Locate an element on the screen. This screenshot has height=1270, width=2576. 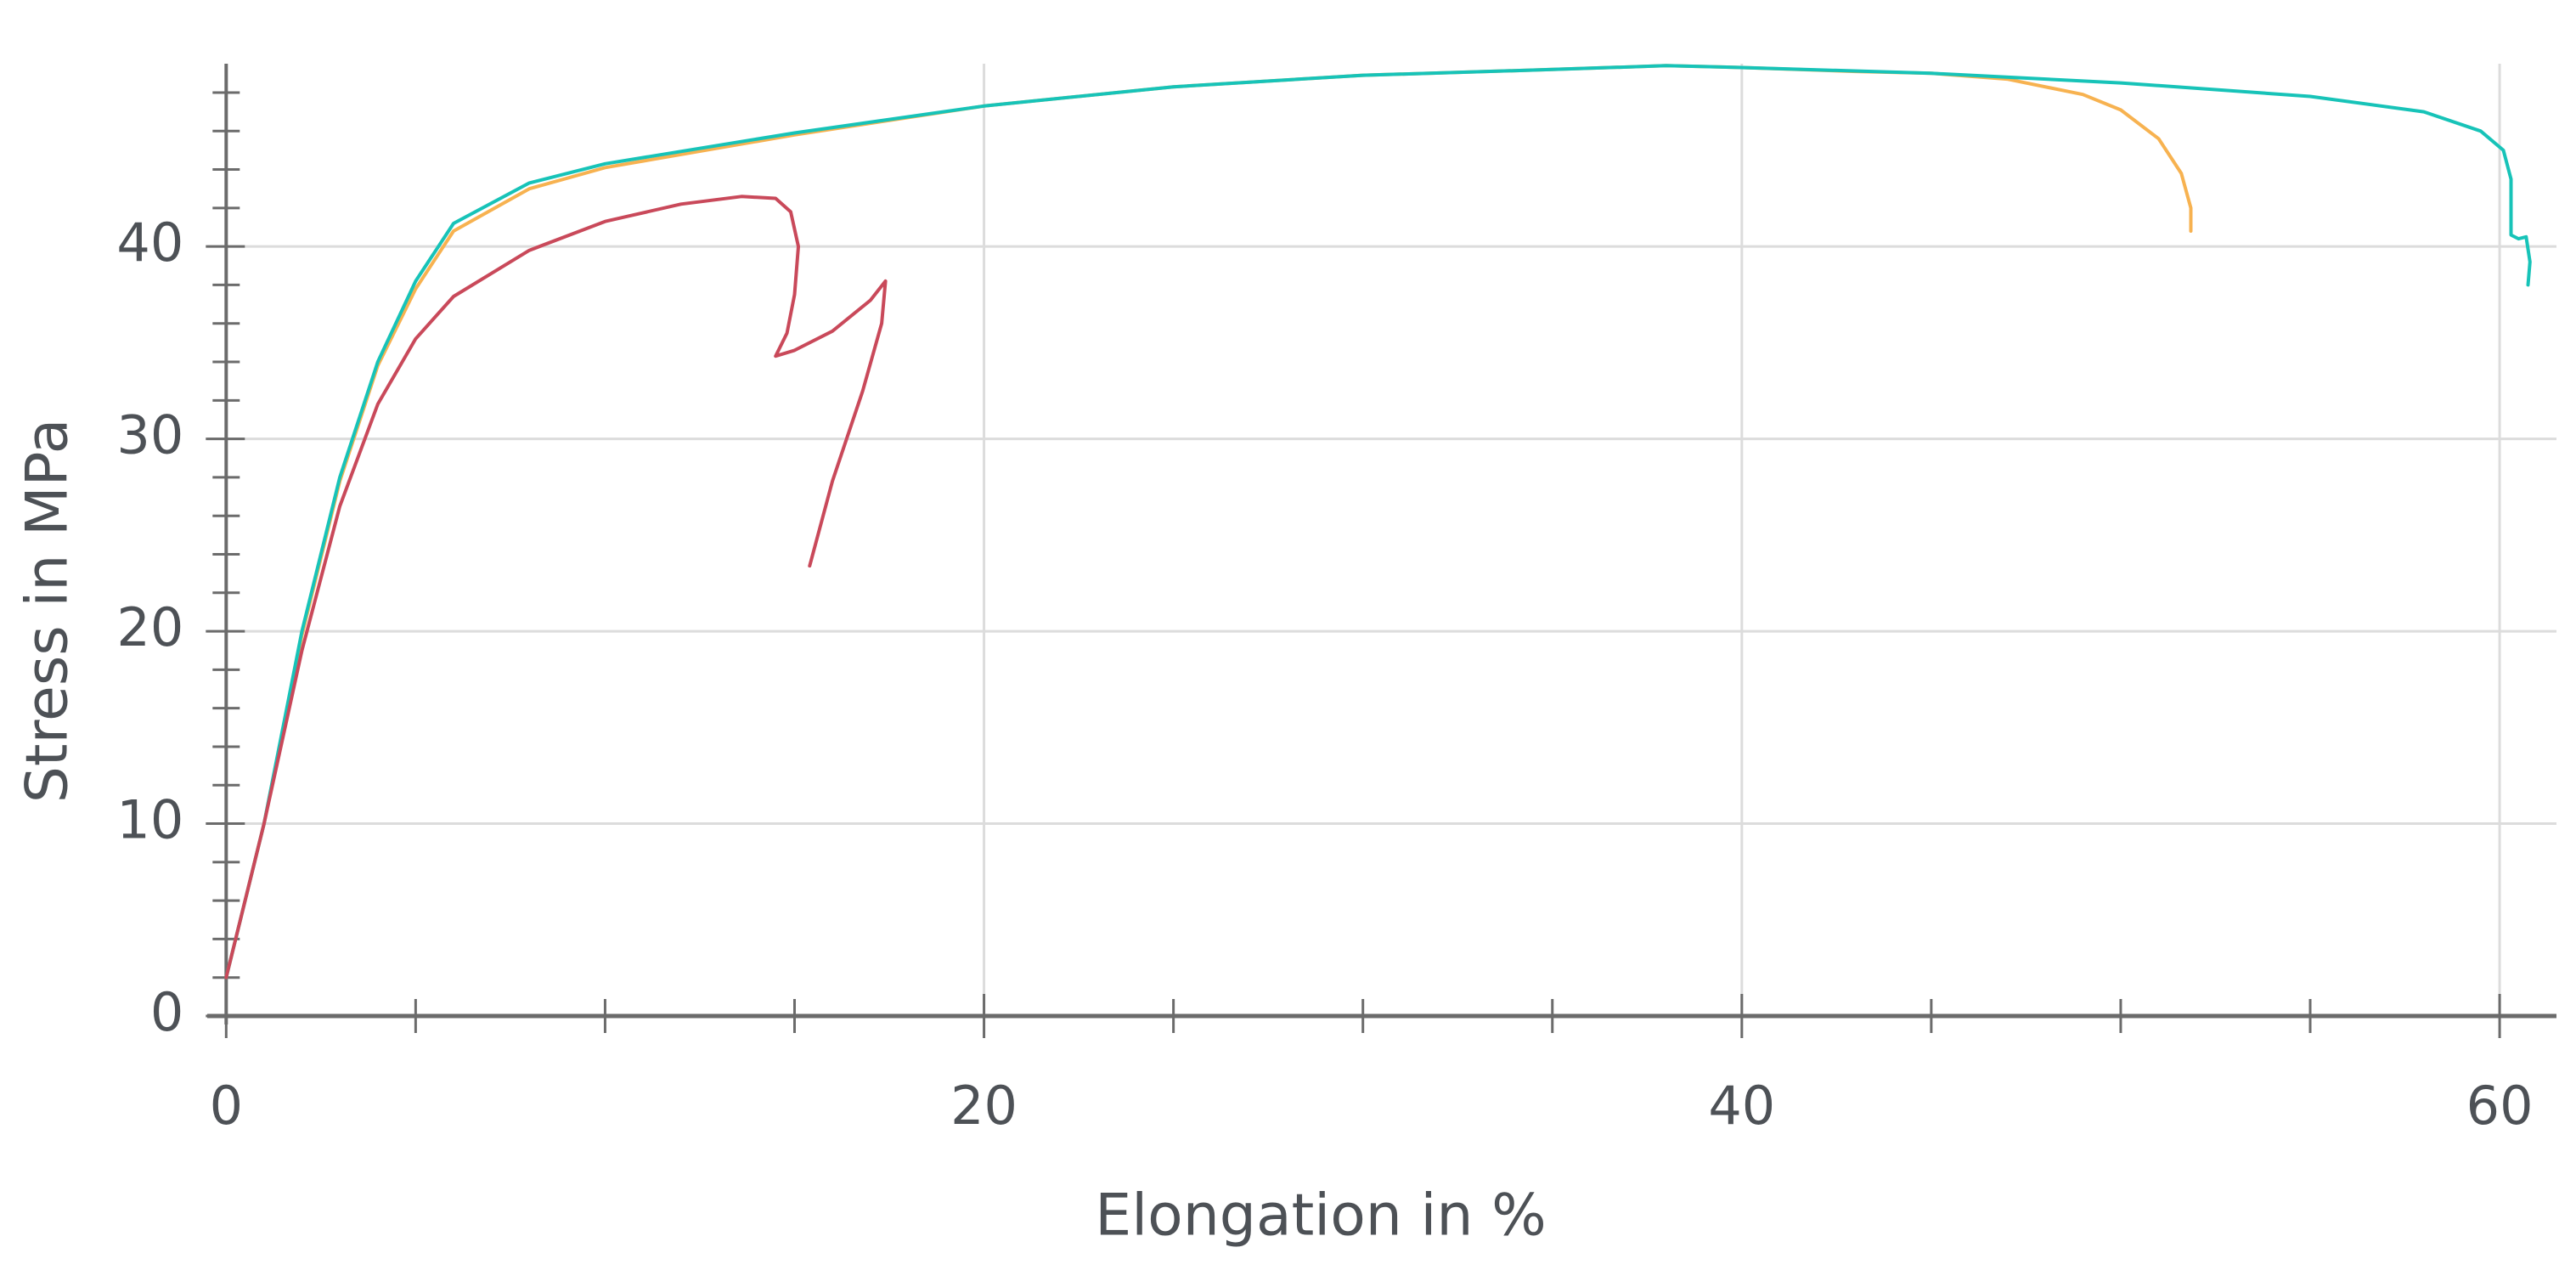
x-tick-label: 60 is located at coordinates (2500, 1106).